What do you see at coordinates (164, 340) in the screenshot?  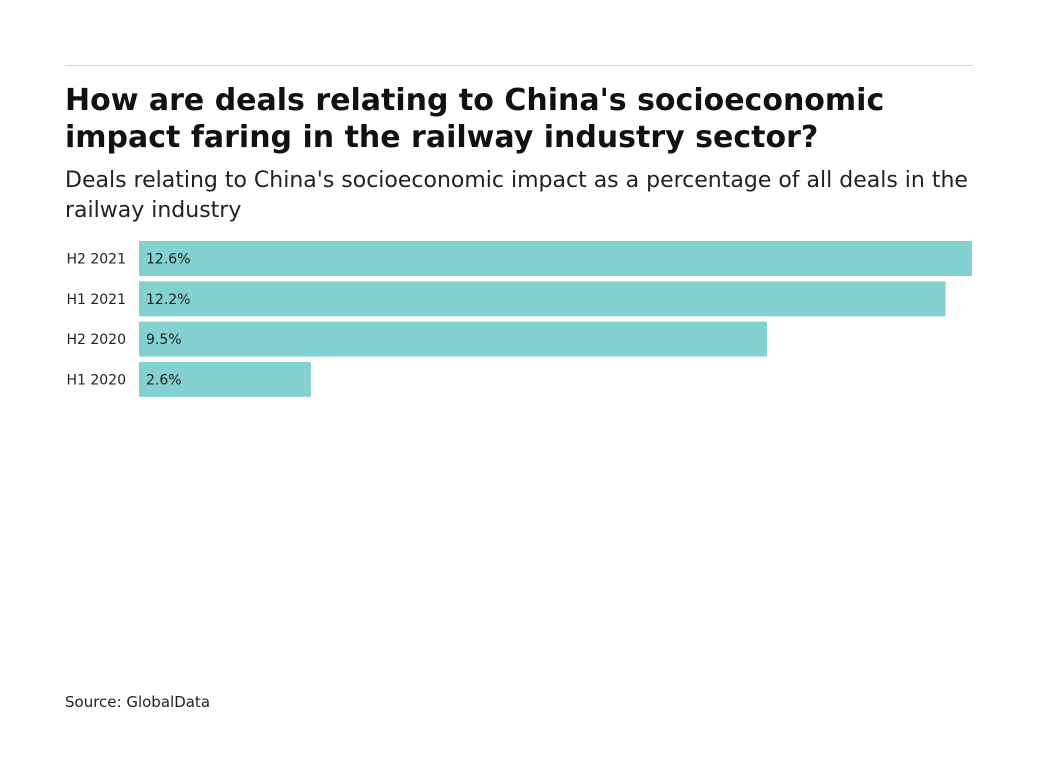 I see `value-label: 9.5%` at bounding box center [164, 340].